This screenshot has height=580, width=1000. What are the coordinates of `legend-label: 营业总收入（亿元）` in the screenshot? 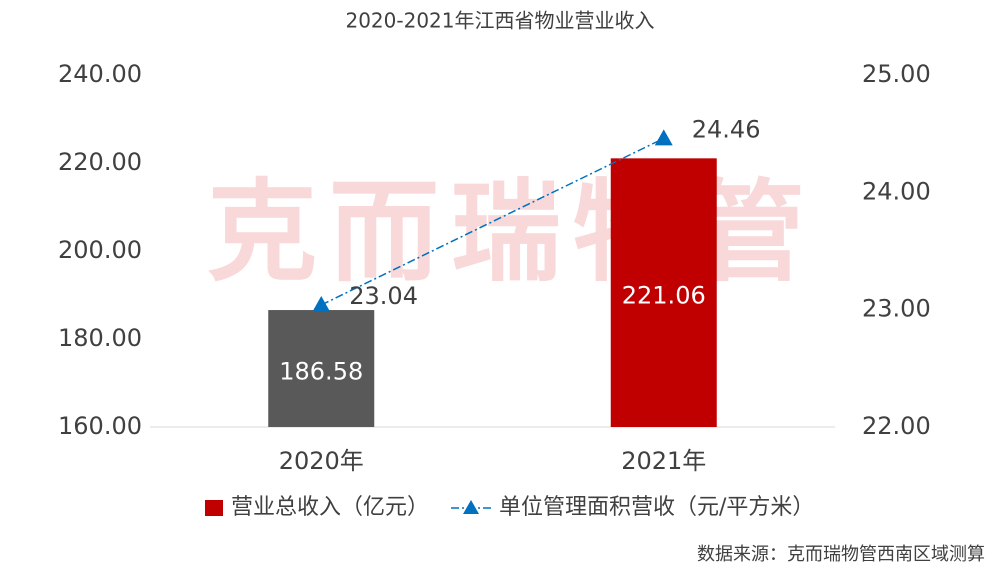 It's located at (330, 507).